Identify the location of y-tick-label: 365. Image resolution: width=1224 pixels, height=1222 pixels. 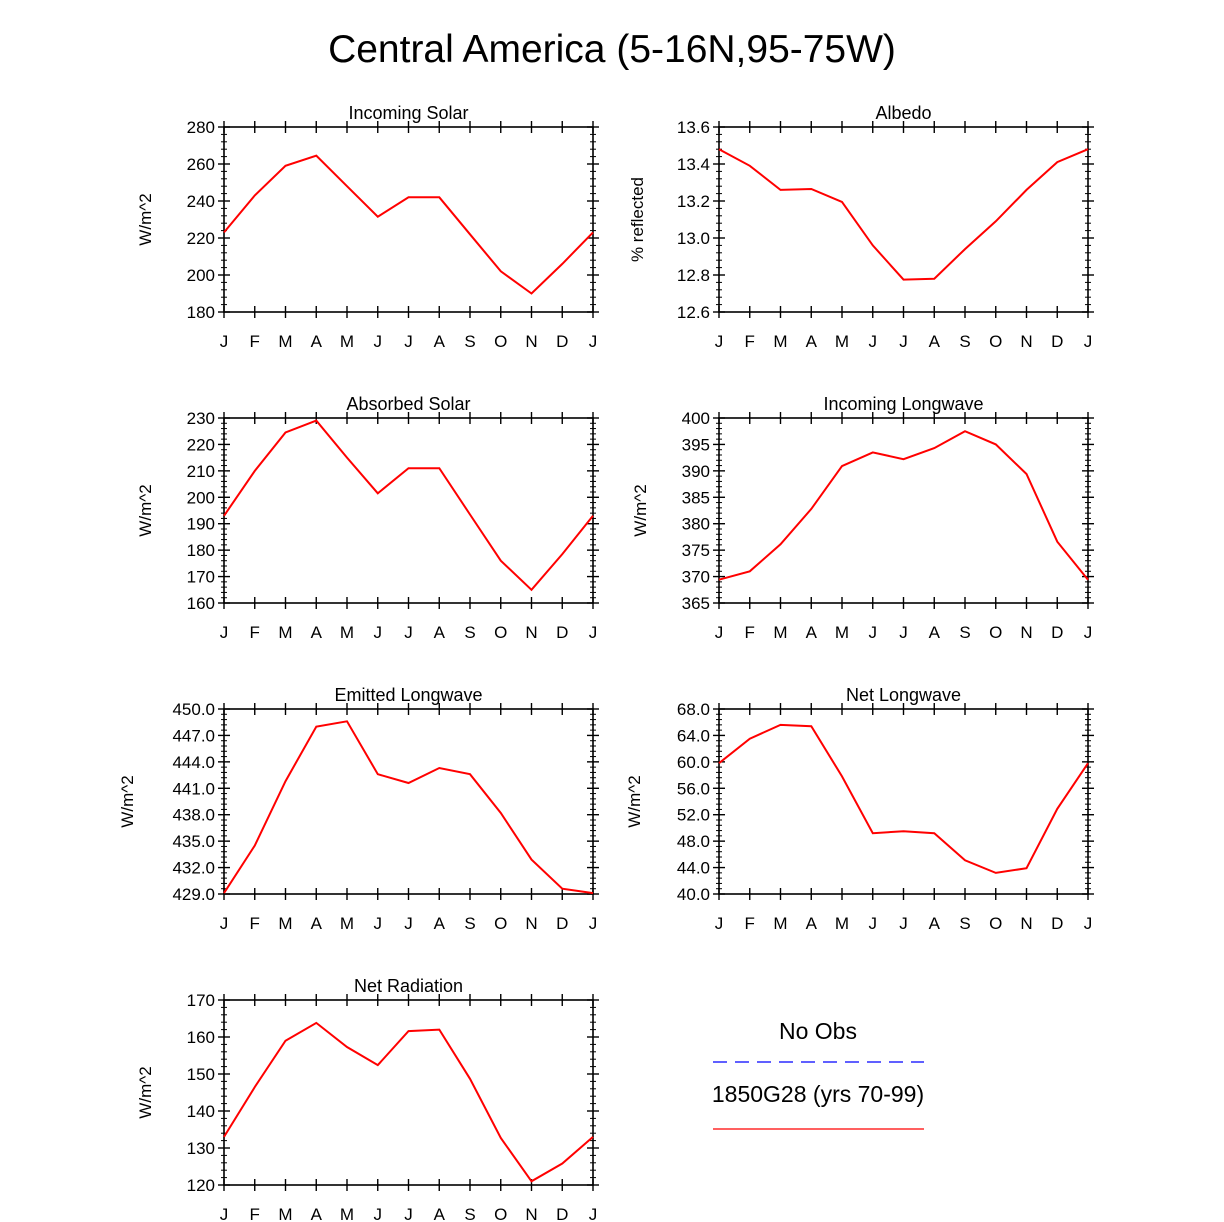
(696, 603).